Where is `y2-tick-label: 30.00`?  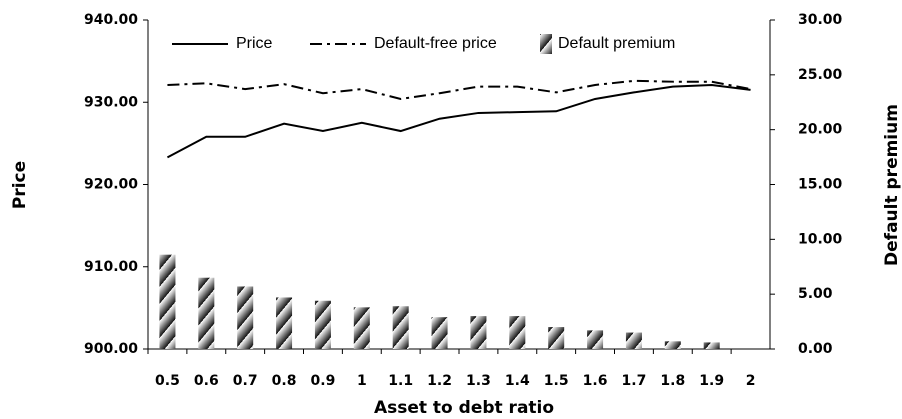
y2-tick-label: 30.00 is located at coordinates (820, 20).